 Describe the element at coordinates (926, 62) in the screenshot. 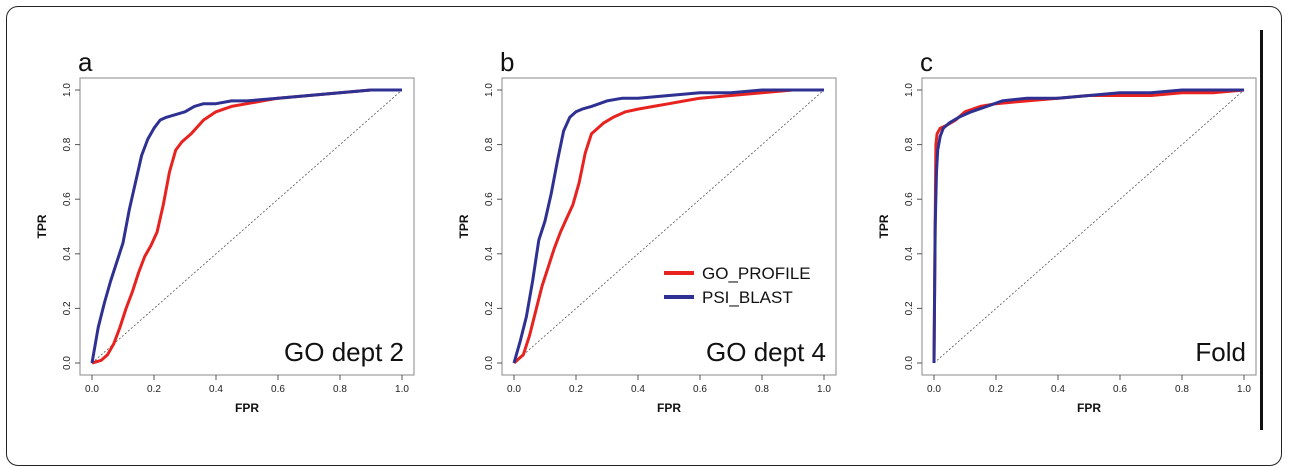

I see `panel-letter: c` at that location.